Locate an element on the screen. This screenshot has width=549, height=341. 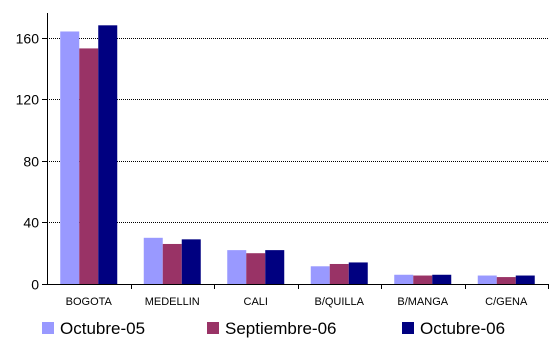
x-category-label: CALI is located at coordinates (256, 302).